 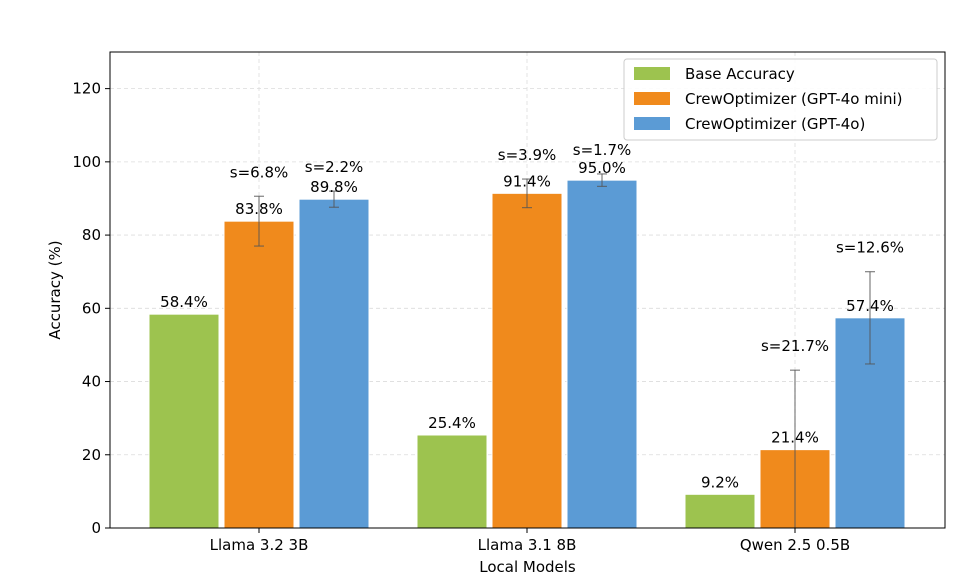 What do you see at coordinates (602, 150) in the screenshot?
I see `std-label: s=1.7%` at bounding box center [602, 150].